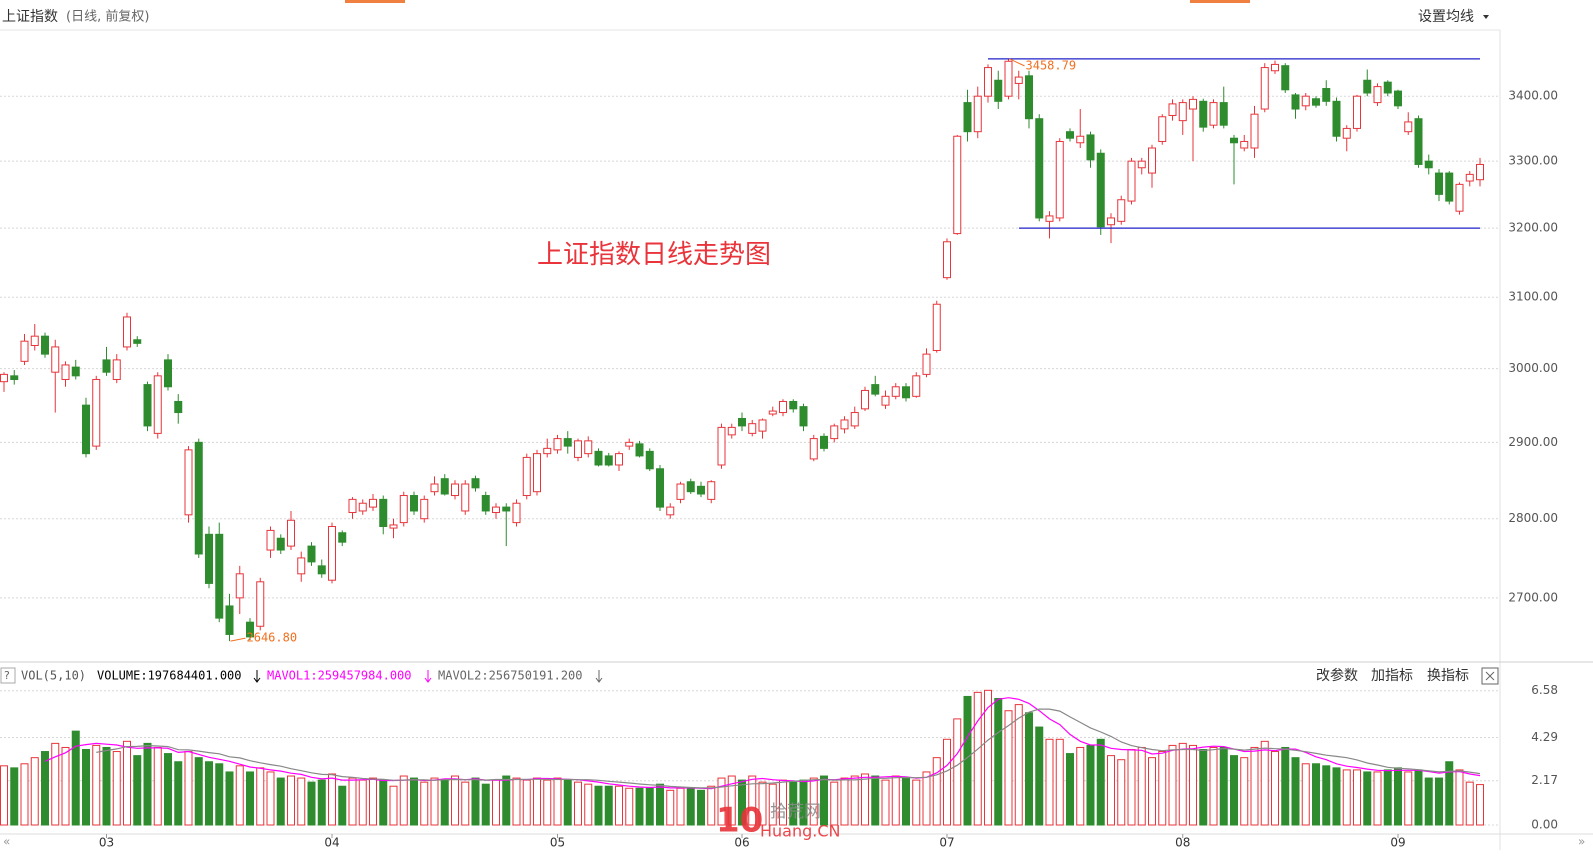 This screenshot has height=866, width=1593. Describe the element at coordinates (272, 638) in the screenshot. I see `extreme-label: 2646.80` at that location.